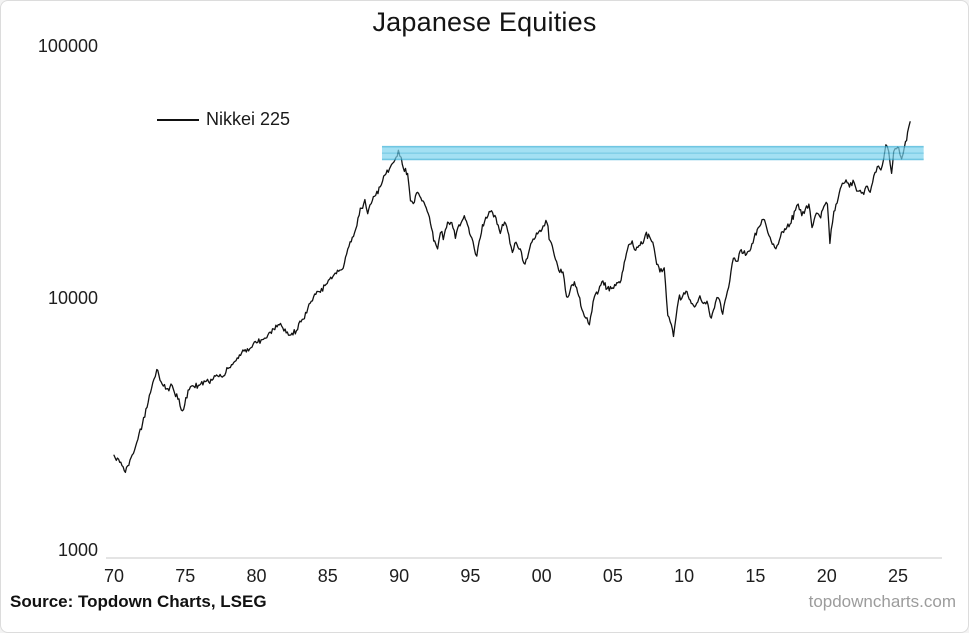  Describe the element at coordinates (827, 576) in the screenshot. I see `x-axis-tick-label: 20` at that location.